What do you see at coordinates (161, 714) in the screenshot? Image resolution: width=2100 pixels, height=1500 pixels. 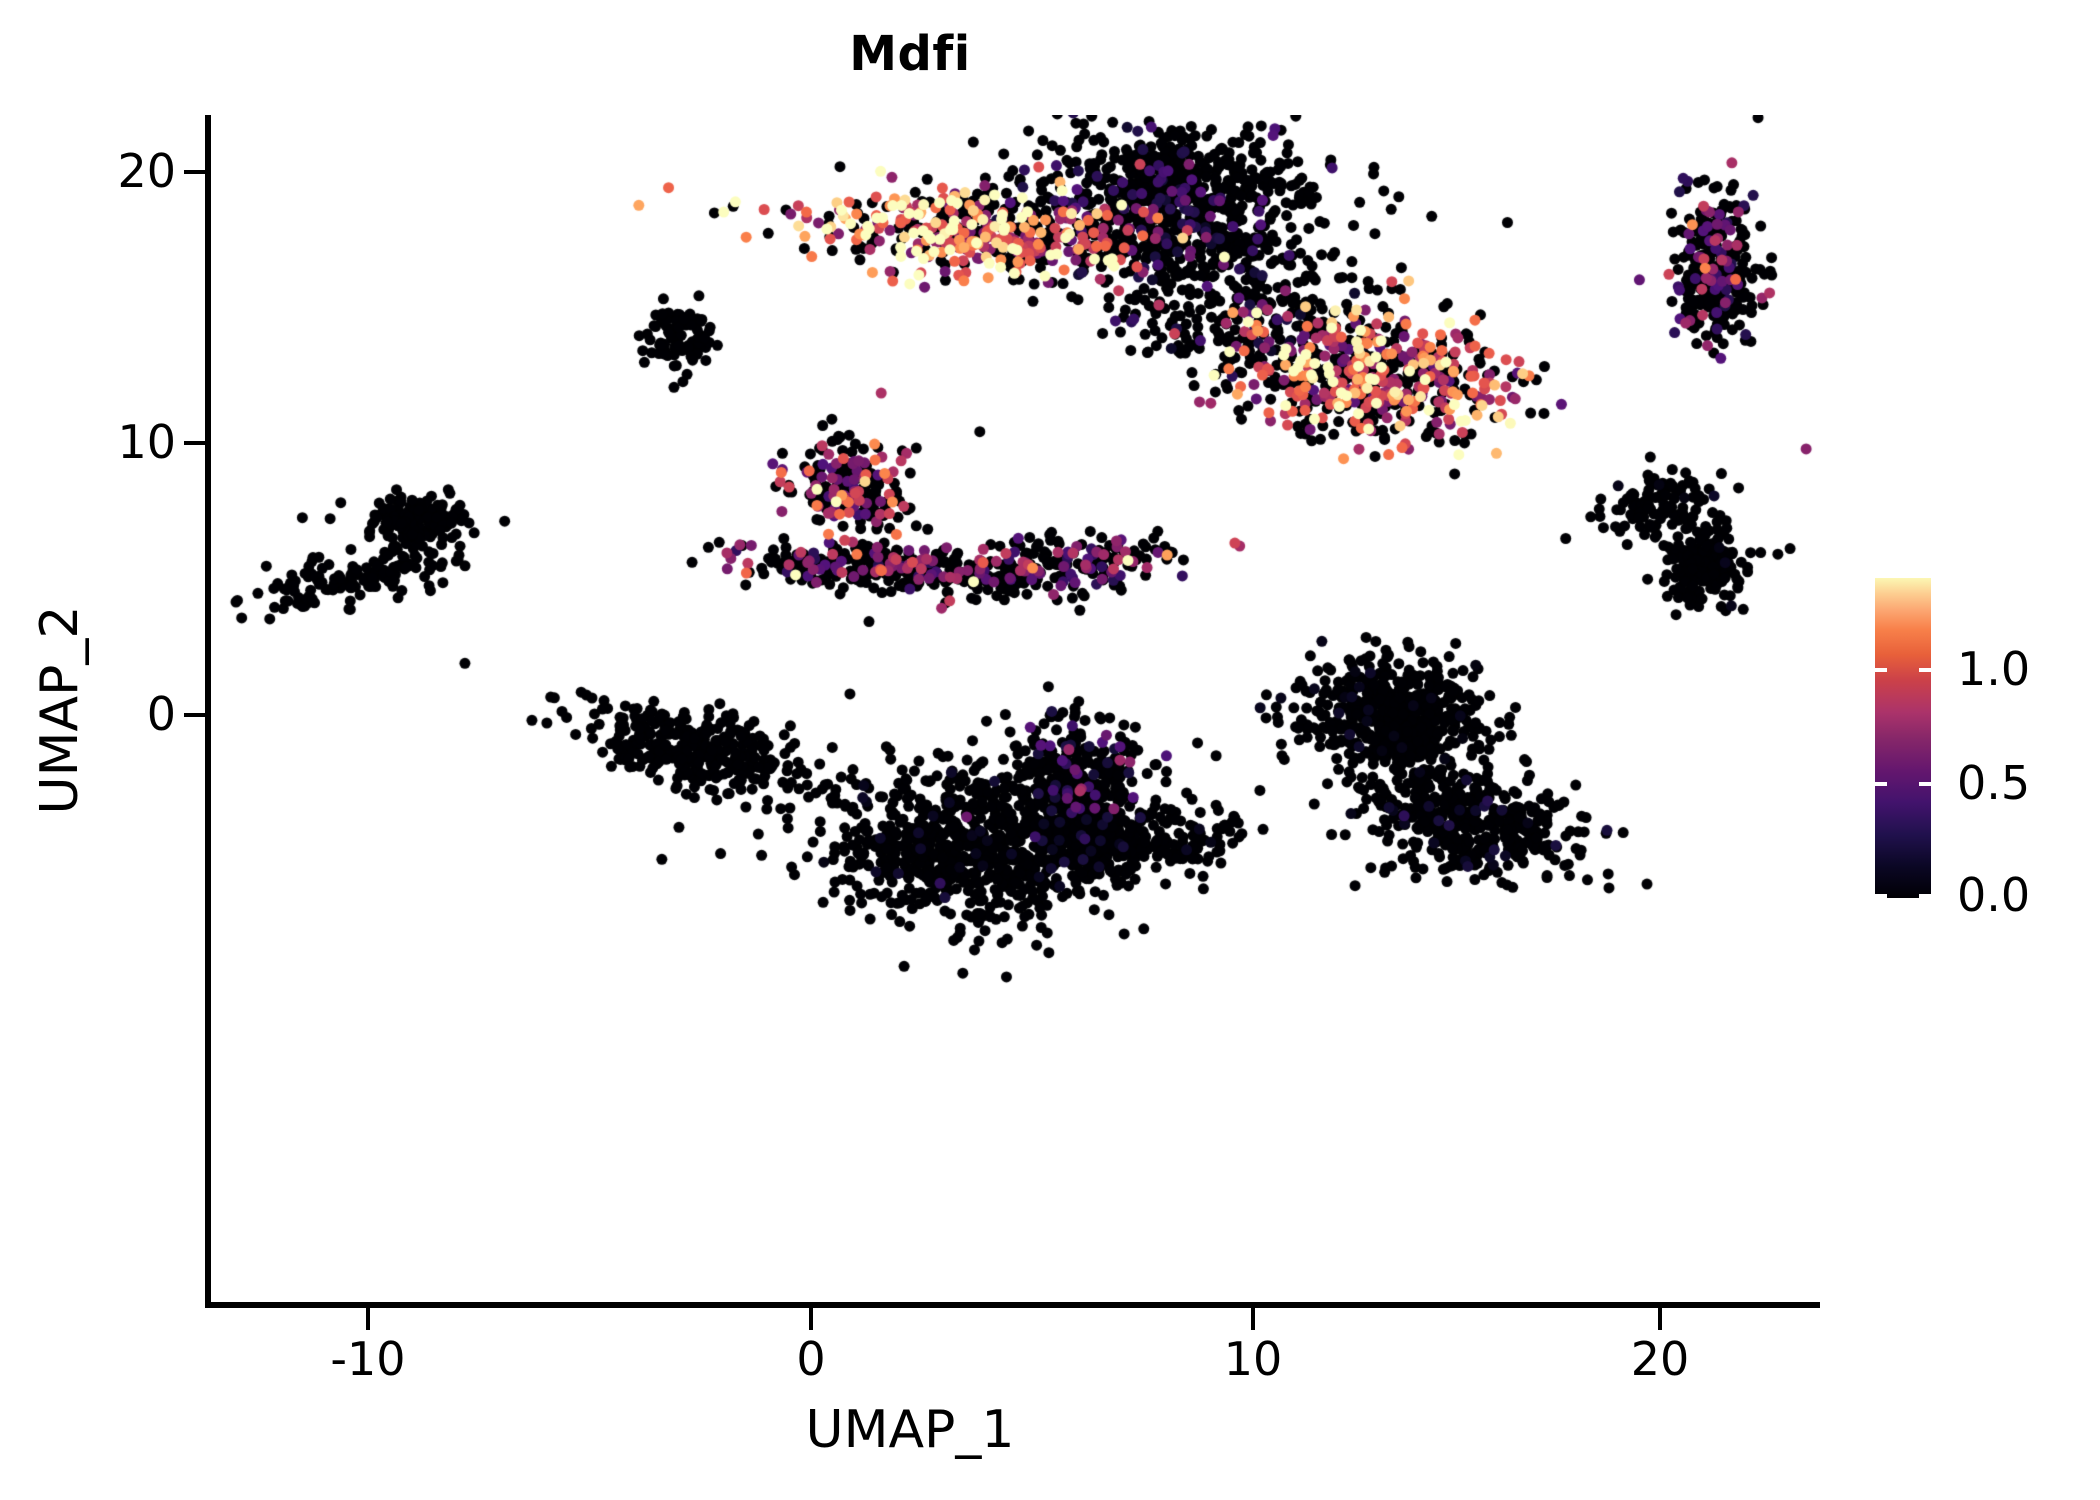 I see `y-tick-label-2: 0` at bounding box center [161, 714].